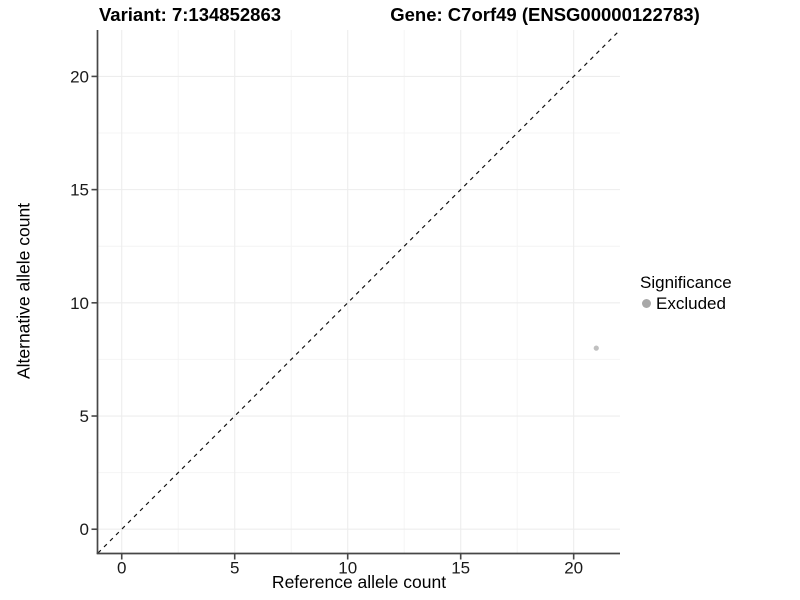 This screenshot has width=800, height=600. I want to click on significance-legend: Significance Excluded, so click(685, 293).